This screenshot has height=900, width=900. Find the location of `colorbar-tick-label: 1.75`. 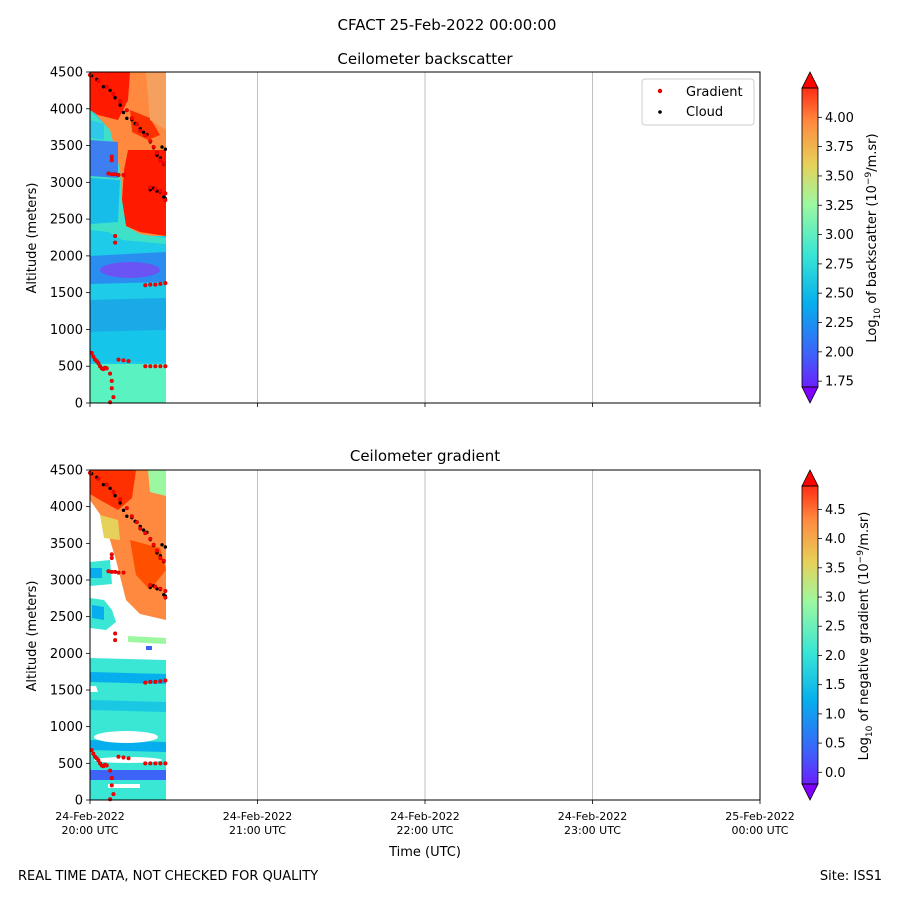

colorbar-tick-label: 1.75 is located at coordinates (839, 382).